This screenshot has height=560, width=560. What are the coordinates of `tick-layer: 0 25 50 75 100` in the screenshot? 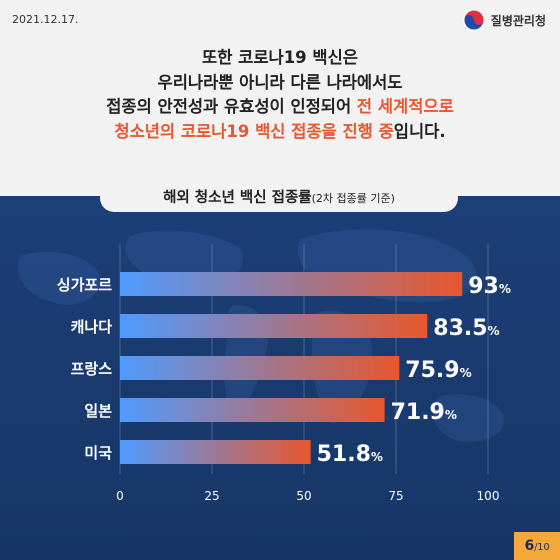 It's located at (307, 496).